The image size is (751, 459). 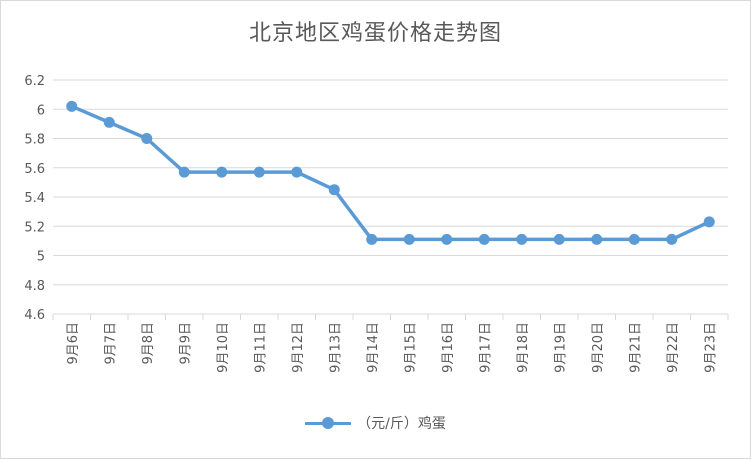 I want to click on x-tick-label: 9月14日, so click(x=373, y=347).